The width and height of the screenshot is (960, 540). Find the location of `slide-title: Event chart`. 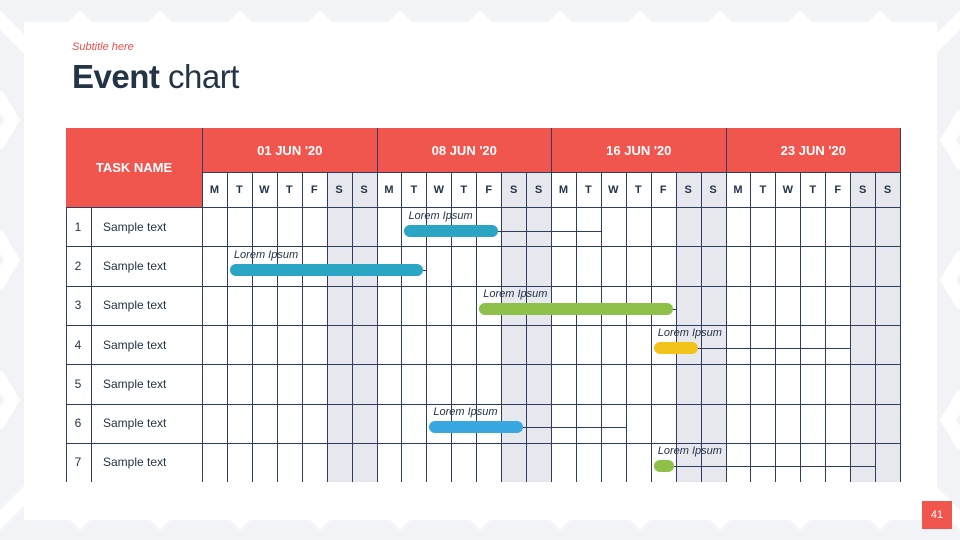

slide-title: Event chart is located at coordinates (155, 77).